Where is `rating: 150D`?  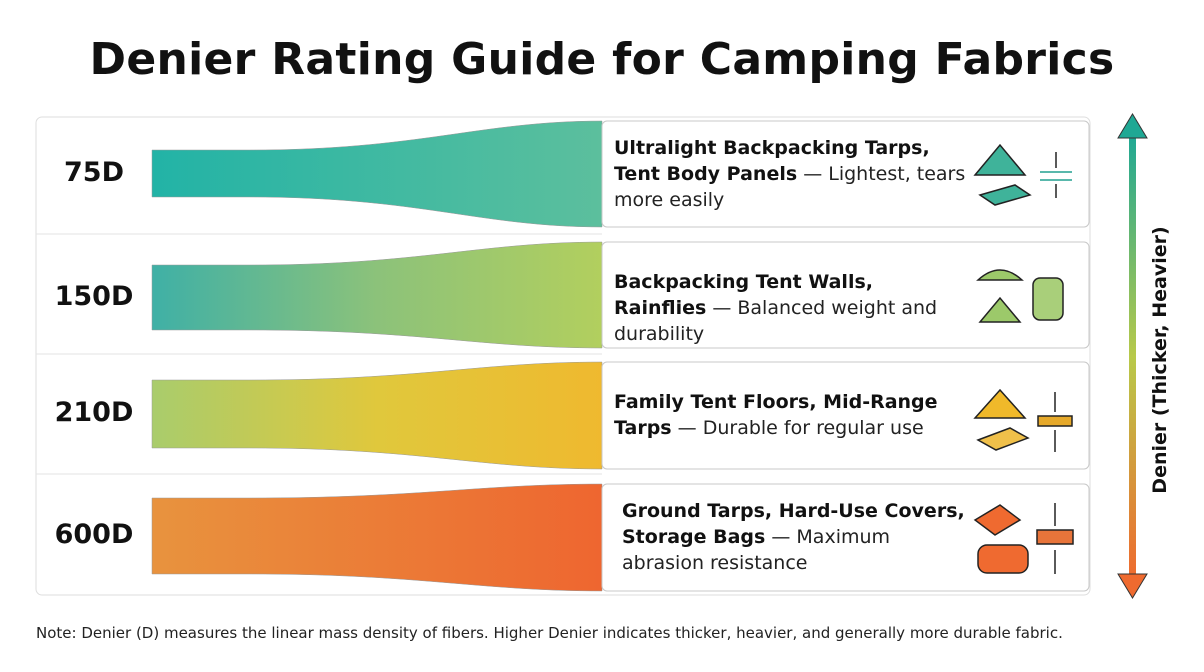
rating: 150D is located at coordinates (94, 296).